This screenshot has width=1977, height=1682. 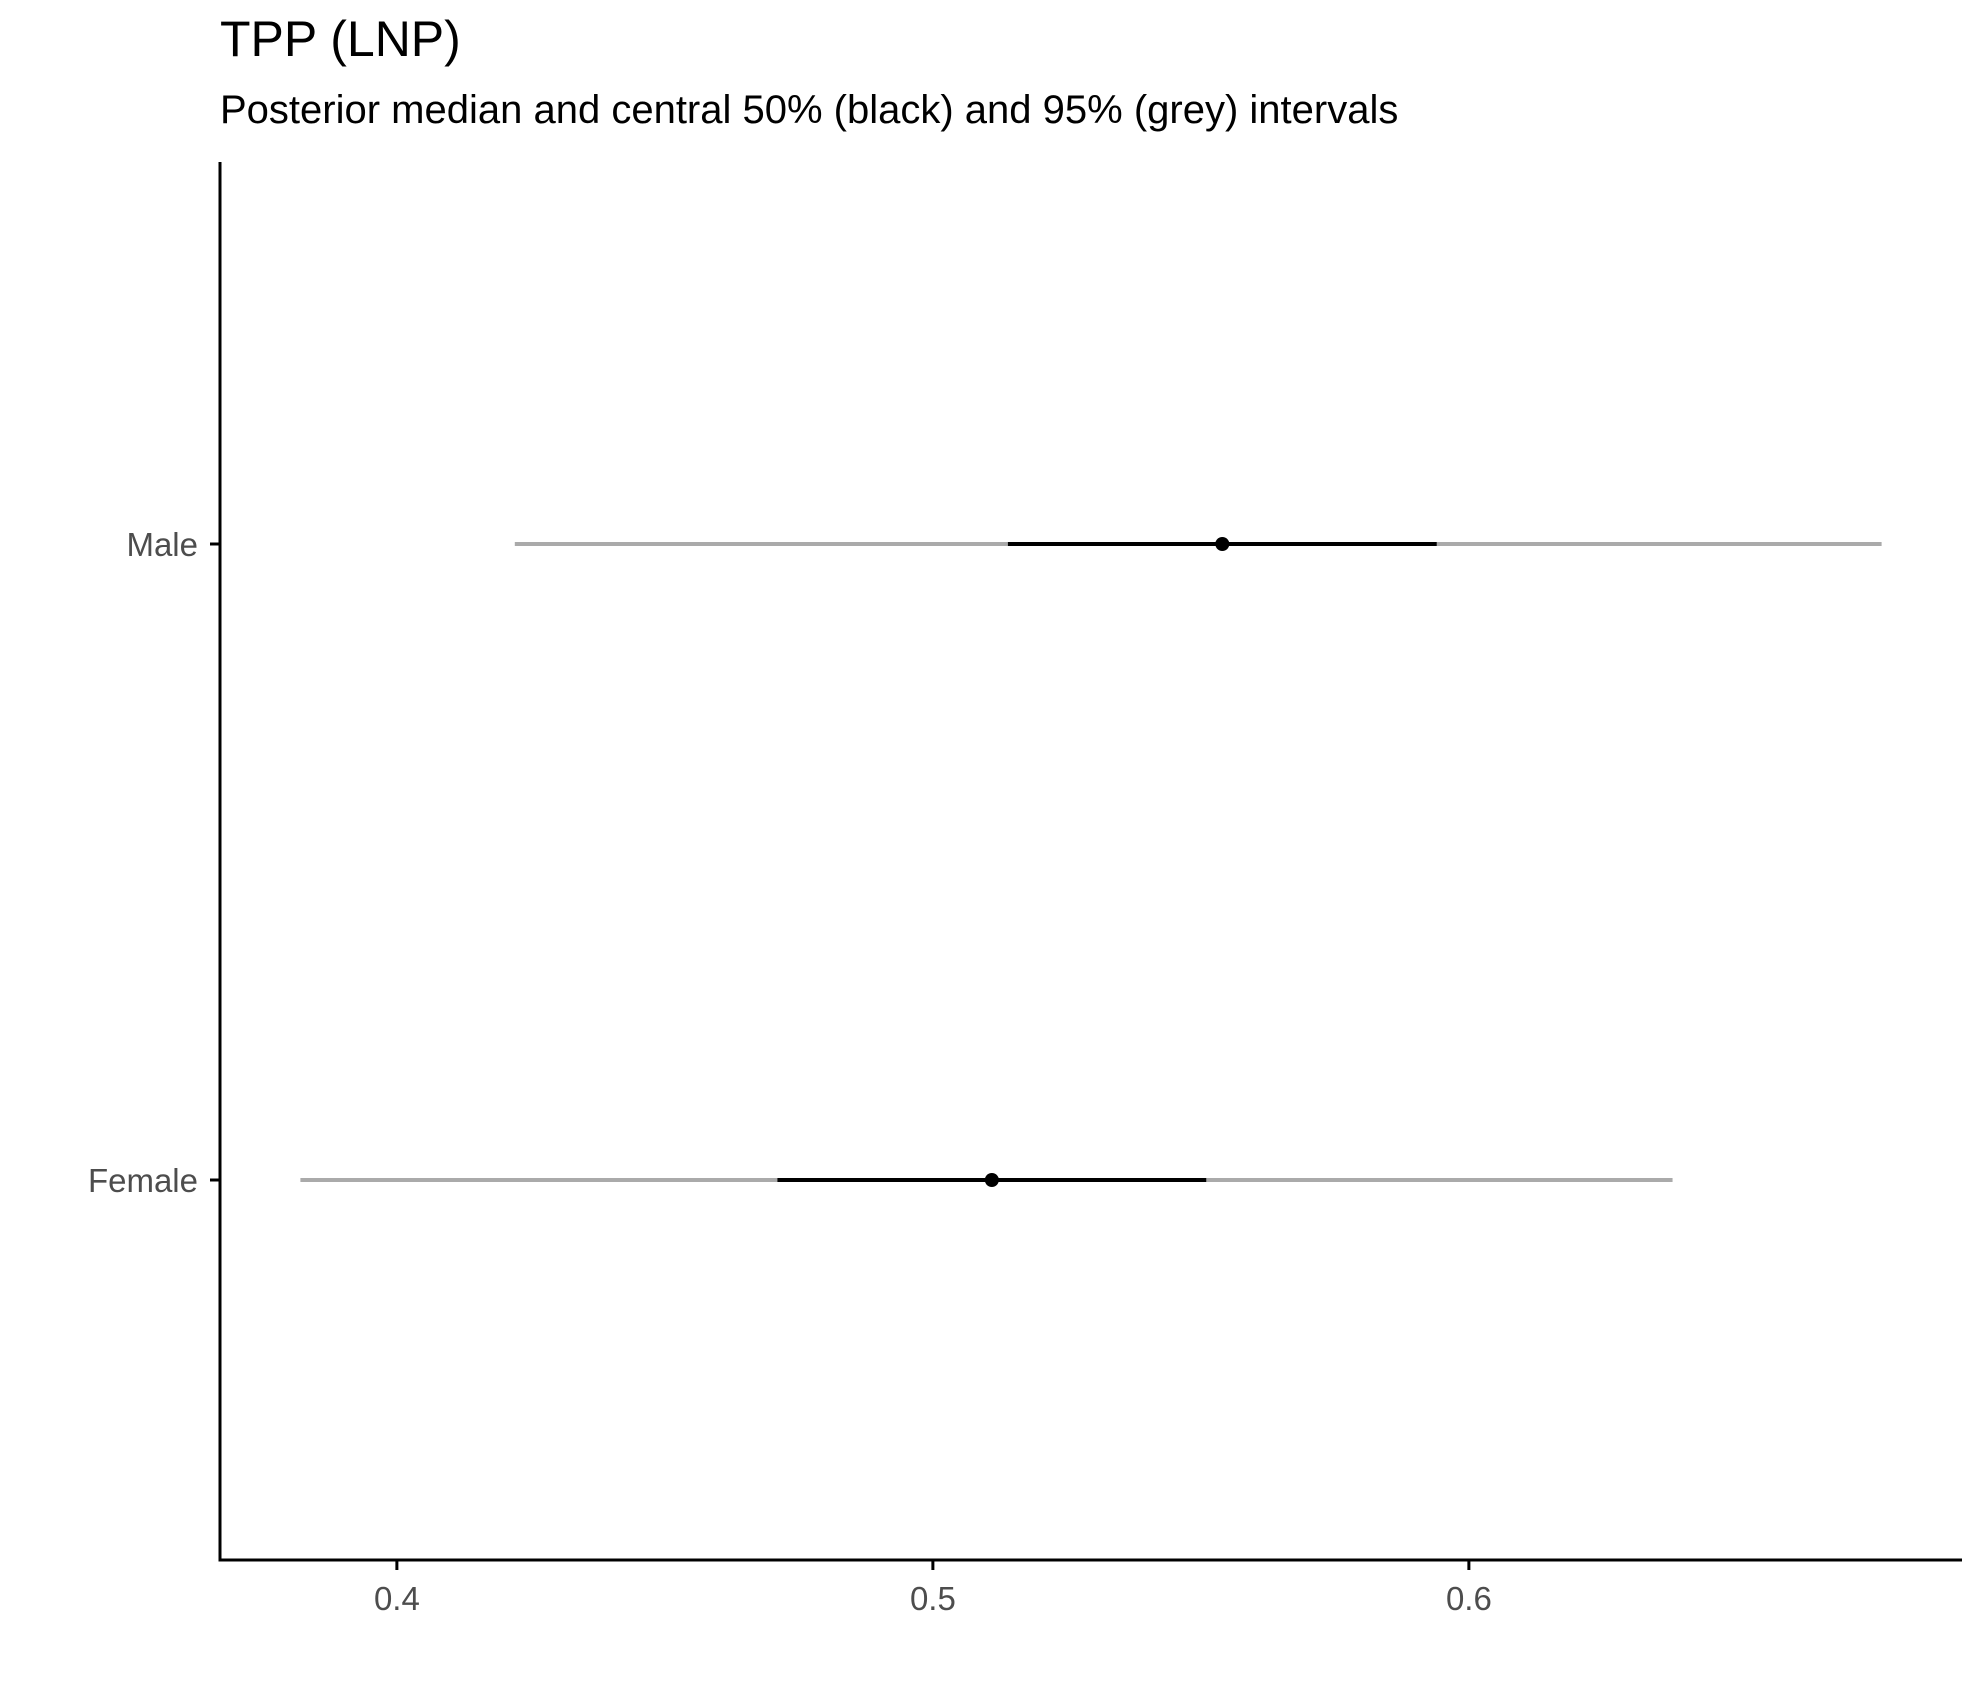 What do you see at coordinates (991, 1180) in the screenshot?
I see `median-point-female` at bounding box center [991, 1180].